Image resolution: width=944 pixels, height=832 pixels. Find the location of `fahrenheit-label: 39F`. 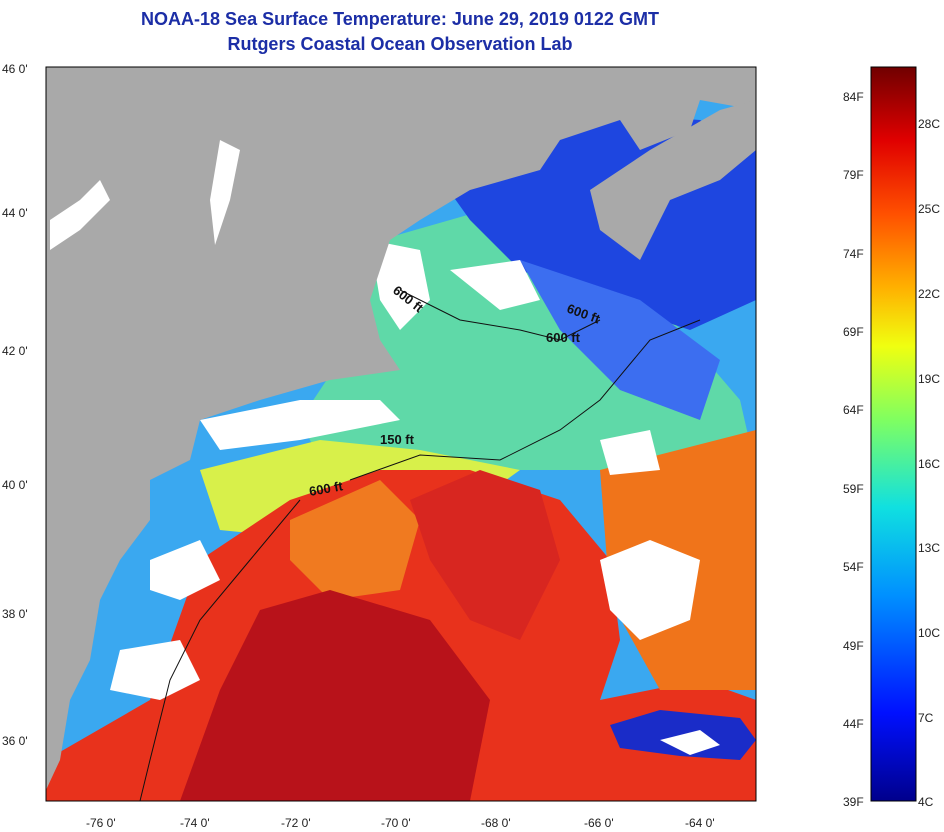

fahrenheit-label: 39F is located at coordinates (853, 802).